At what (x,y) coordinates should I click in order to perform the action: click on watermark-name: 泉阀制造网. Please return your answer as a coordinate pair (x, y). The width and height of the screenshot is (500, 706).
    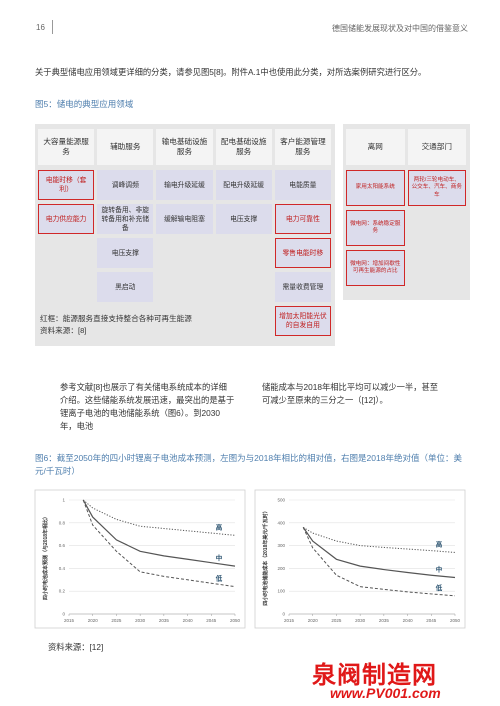
    Looking at the image, I should click on (374, 675).